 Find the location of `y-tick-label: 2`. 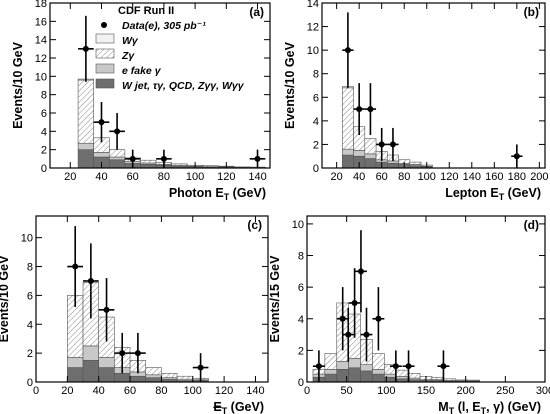

y-tick-label: 2 is located at coordinates (316, 145).